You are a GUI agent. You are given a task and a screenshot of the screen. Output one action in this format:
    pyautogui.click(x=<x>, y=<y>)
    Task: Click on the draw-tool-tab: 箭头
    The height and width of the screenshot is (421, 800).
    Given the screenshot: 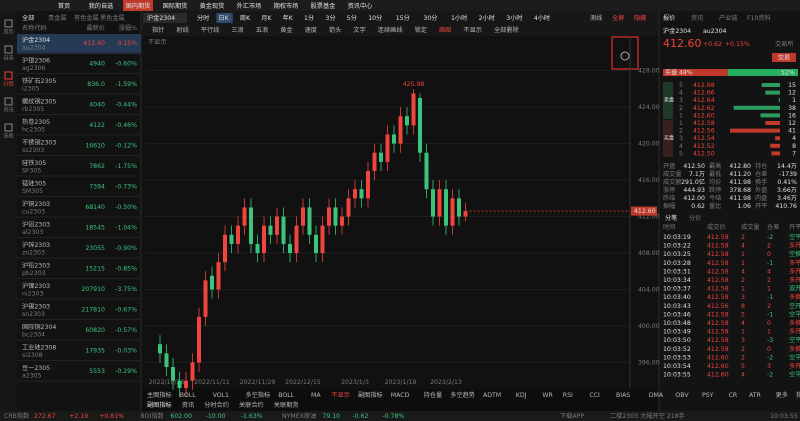 What is the action you would take?
    pyautogui.click(x=335, y=30)
    